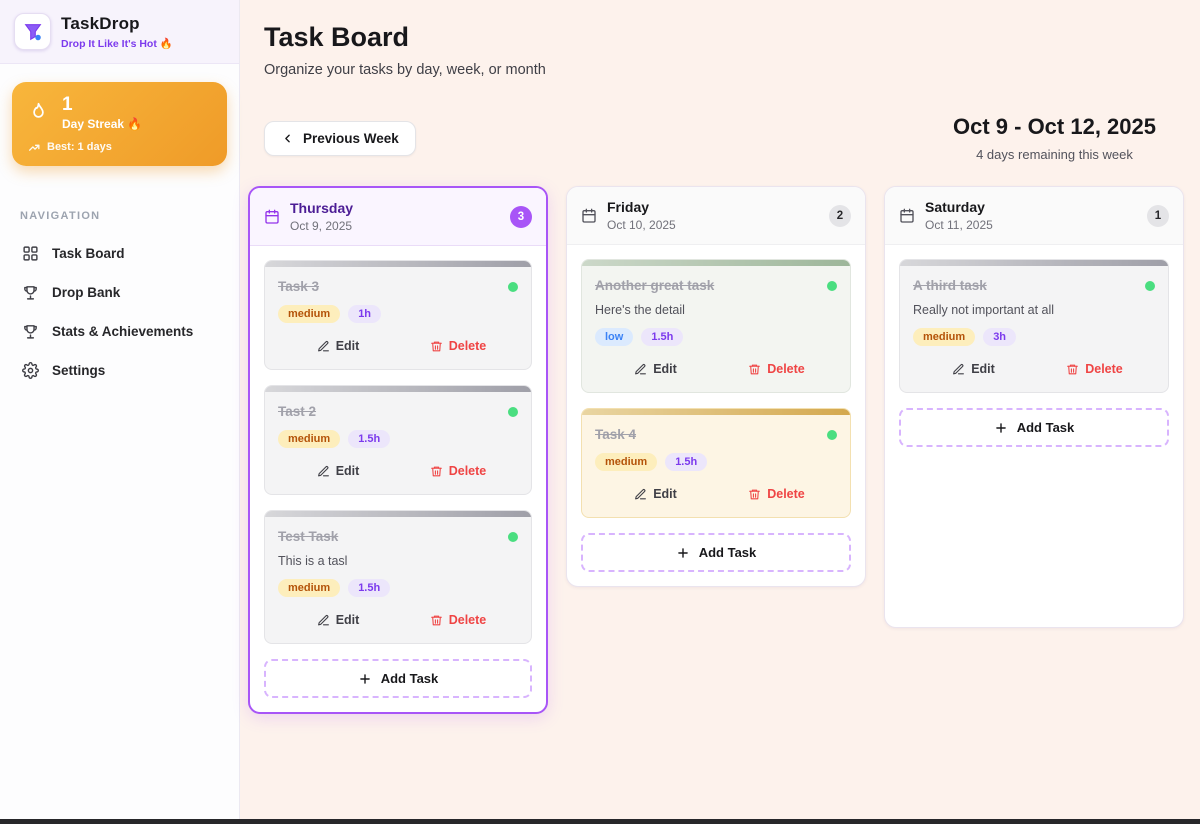 The image size is (1200, 824). What do you see at coordinates (34, 147) in the screenshot?
I see `trending-up-icon` at bounding box center [34, 147].